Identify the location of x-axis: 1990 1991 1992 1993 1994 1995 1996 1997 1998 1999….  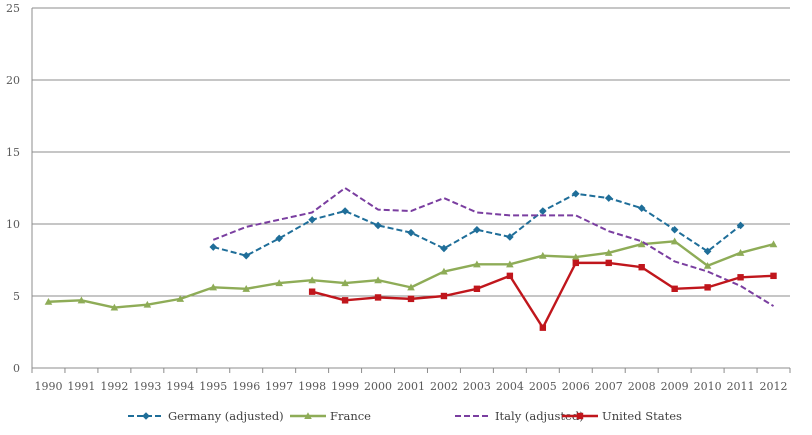
(411, 380).